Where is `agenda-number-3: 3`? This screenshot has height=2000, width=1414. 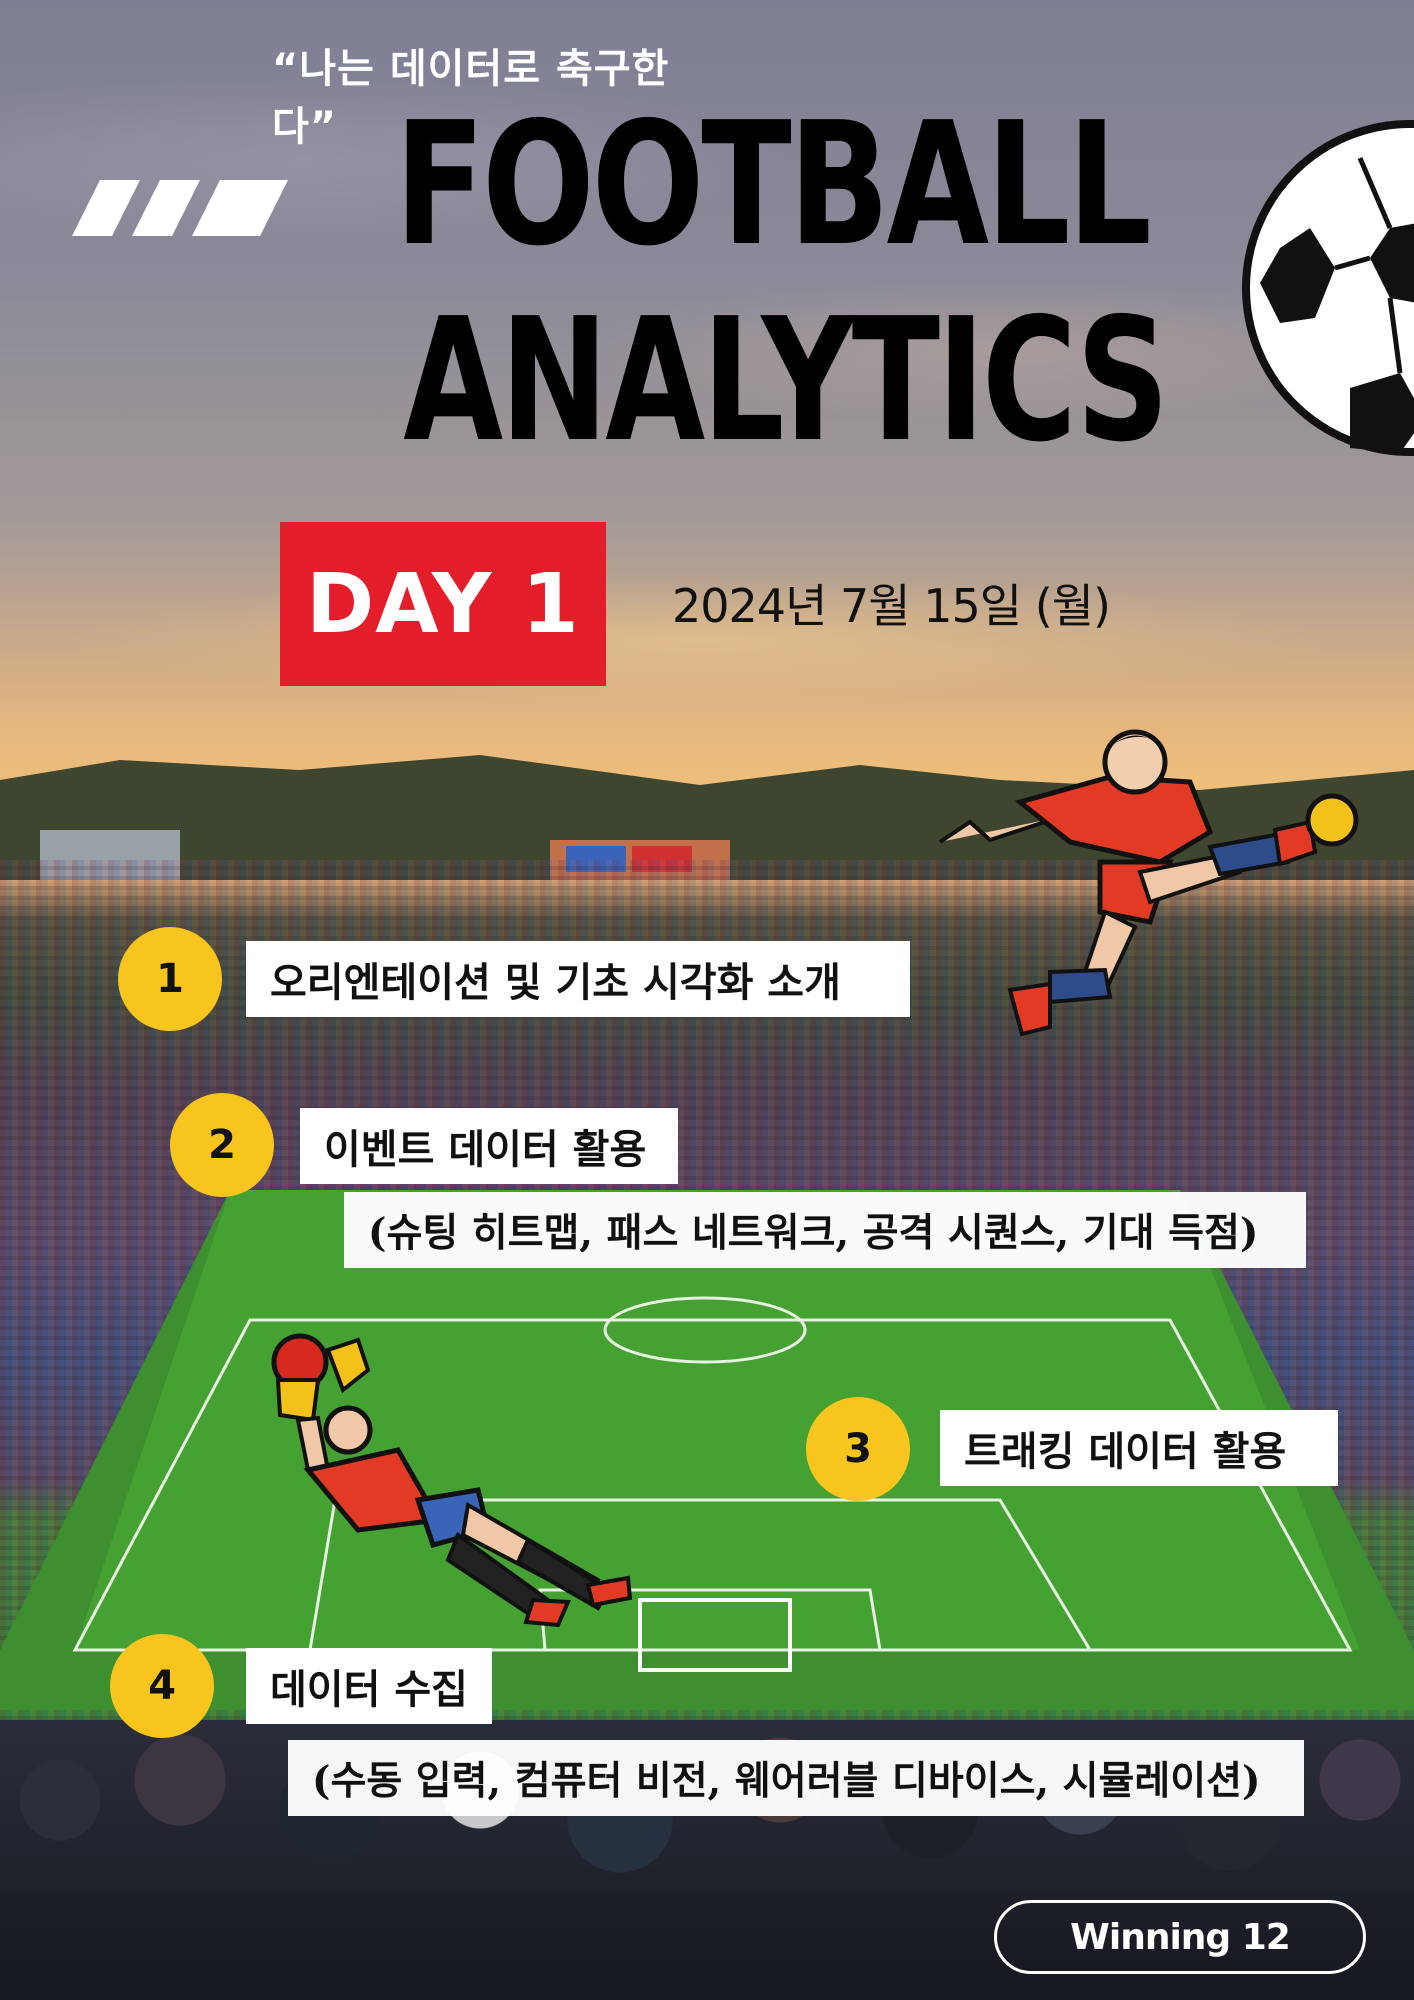 agenda-number-3: 3 is located at coordinates (858, 1449).